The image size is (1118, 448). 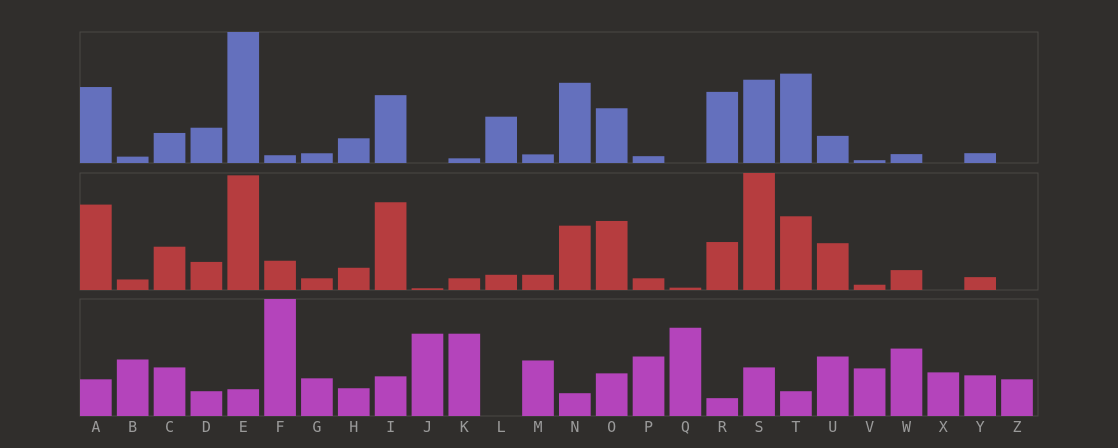 I want to click on x-tick-label: F, so click(x=280, y=427).